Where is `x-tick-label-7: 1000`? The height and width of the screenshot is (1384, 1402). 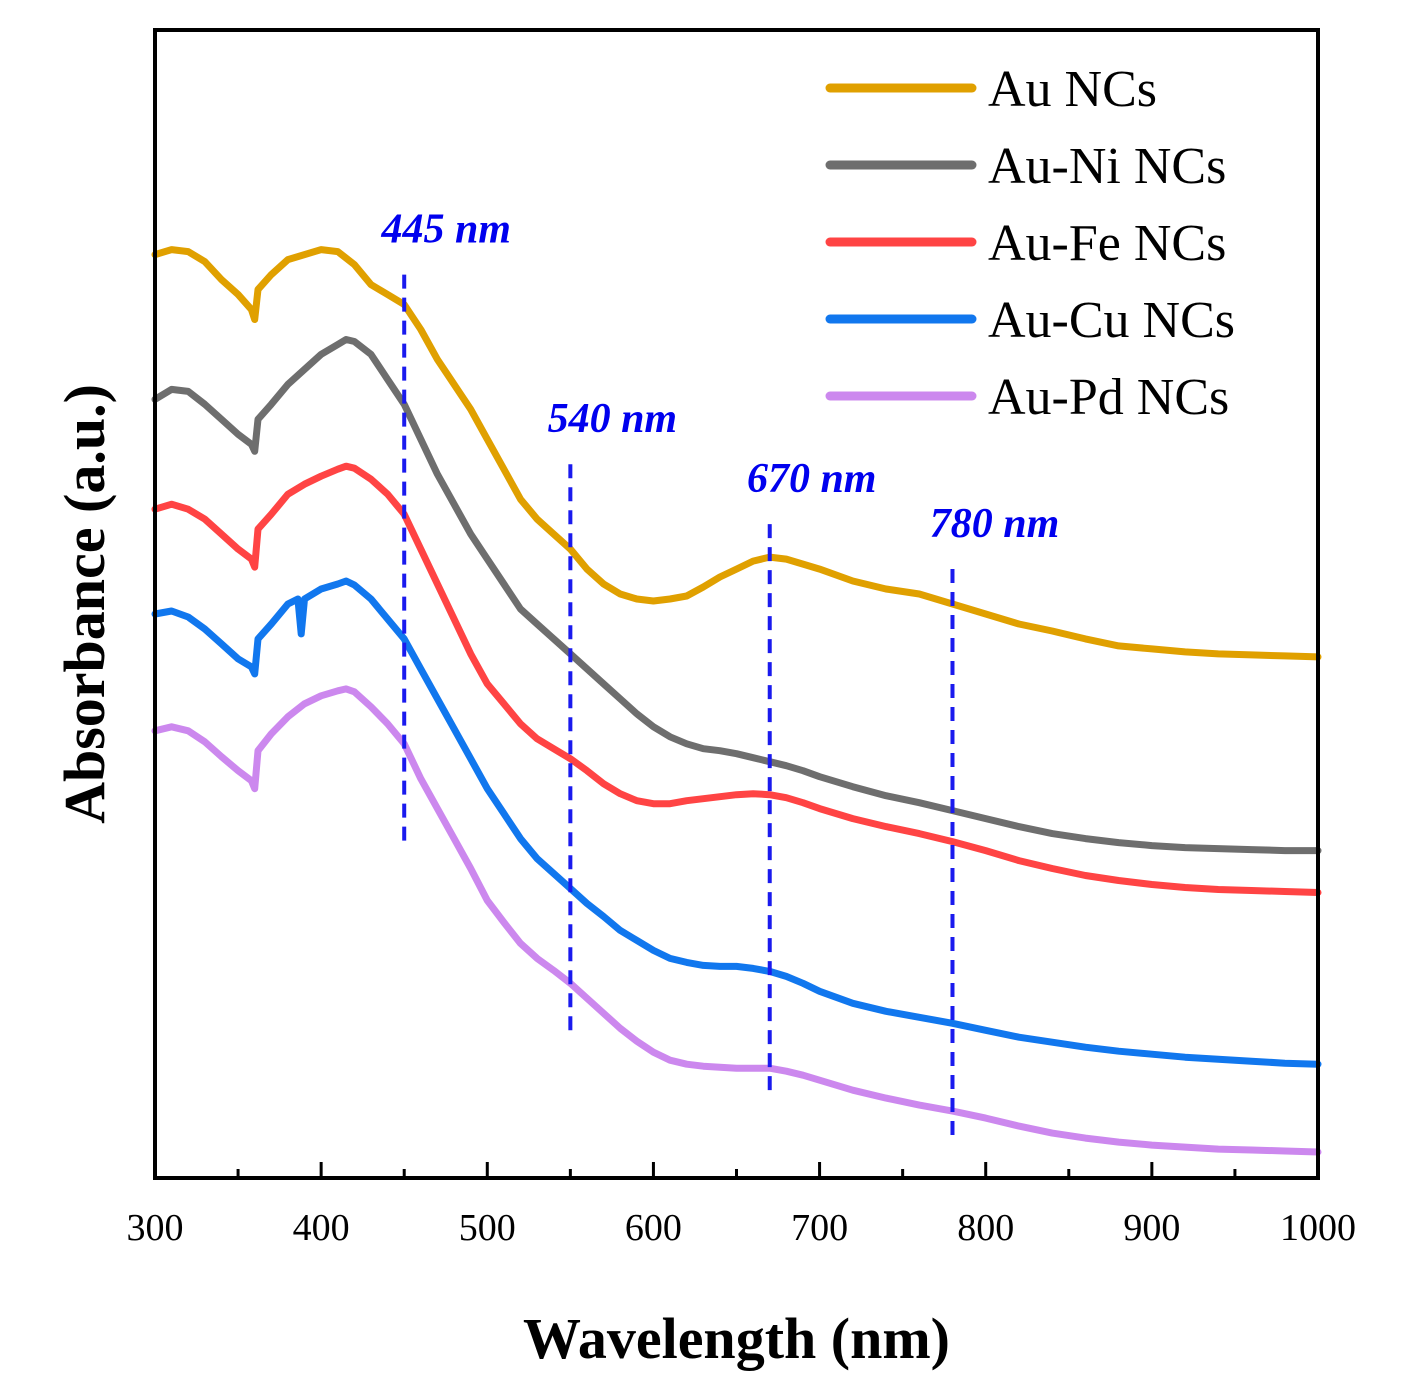 x-tick-label-7: 1000 is located at coordinates (1318, 1228).